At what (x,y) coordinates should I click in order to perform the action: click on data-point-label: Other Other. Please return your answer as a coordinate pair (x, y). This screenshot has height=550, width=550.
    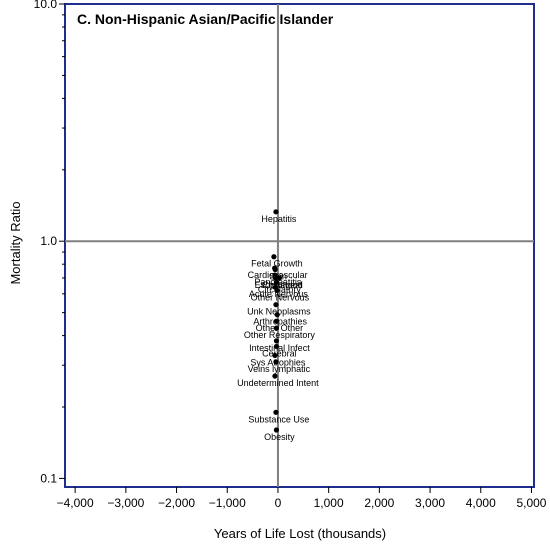
    Looking at the image, I should click on (280, 328).